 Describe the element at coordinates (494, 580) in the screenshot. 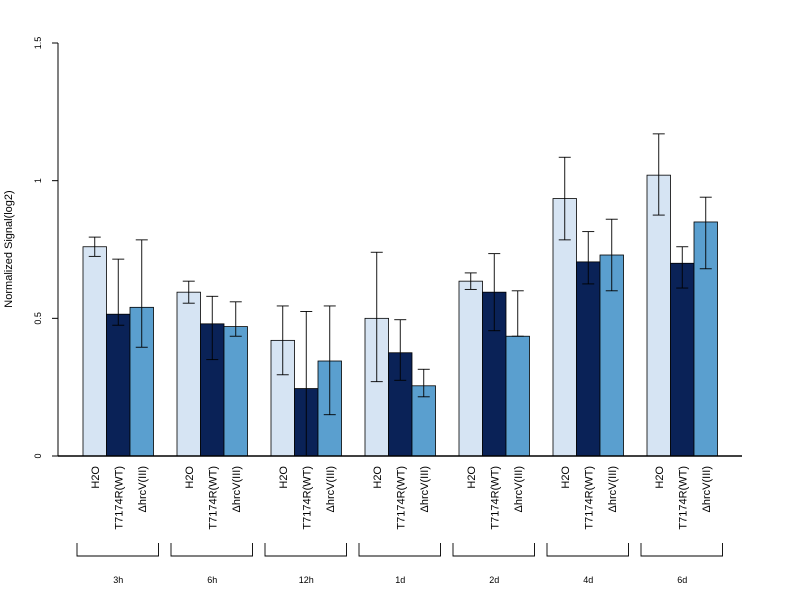

I see `group-label: 2d` at that location.